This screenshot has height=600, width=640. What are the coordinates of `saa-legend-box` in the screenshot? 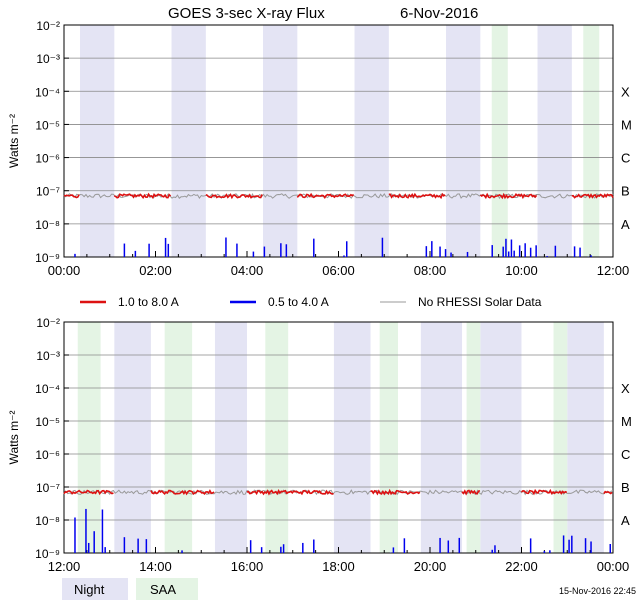 It's located at (167, 589).